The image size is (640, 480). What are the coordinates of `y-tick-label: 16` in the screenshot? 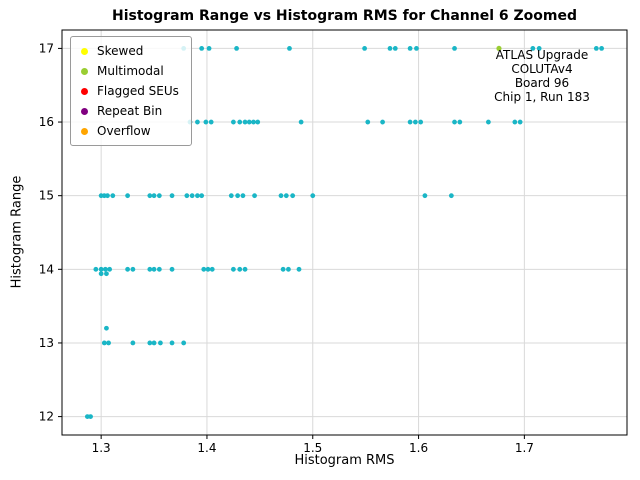 It's located at (46, 122).